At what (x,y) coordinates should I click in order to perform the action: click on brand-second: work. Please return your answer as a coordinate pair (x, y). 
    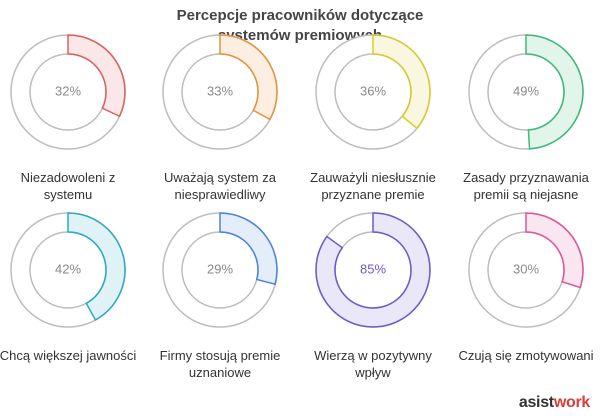
    Looking at the image, I should click on (571, 402).